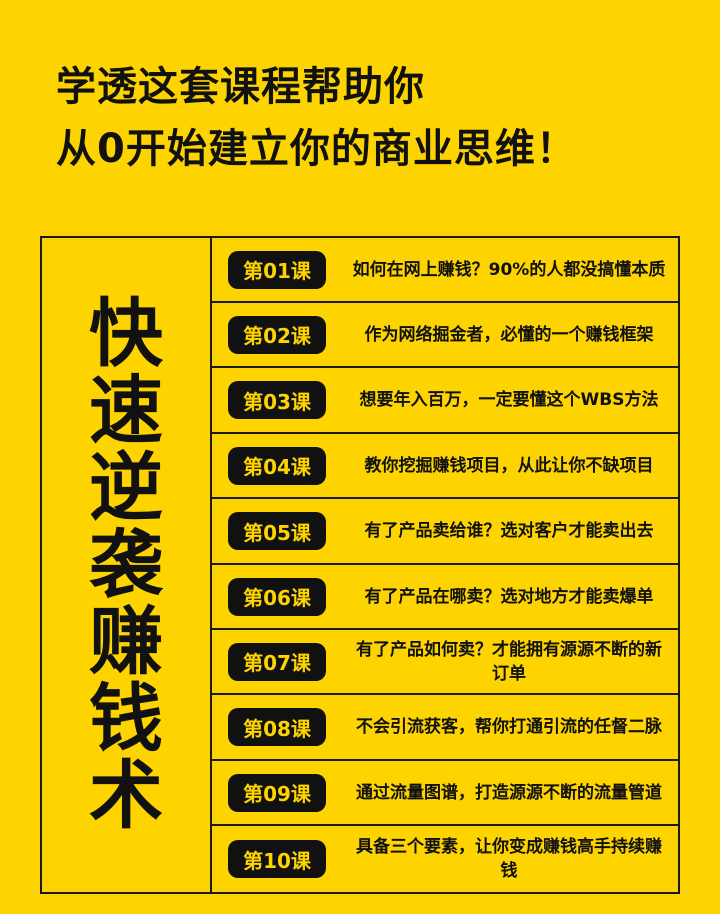  Describe the element at coordinates (316, 149) in the screenshot. I see `headline-line-2: 从0开始建立你的商业思维！` at that location.